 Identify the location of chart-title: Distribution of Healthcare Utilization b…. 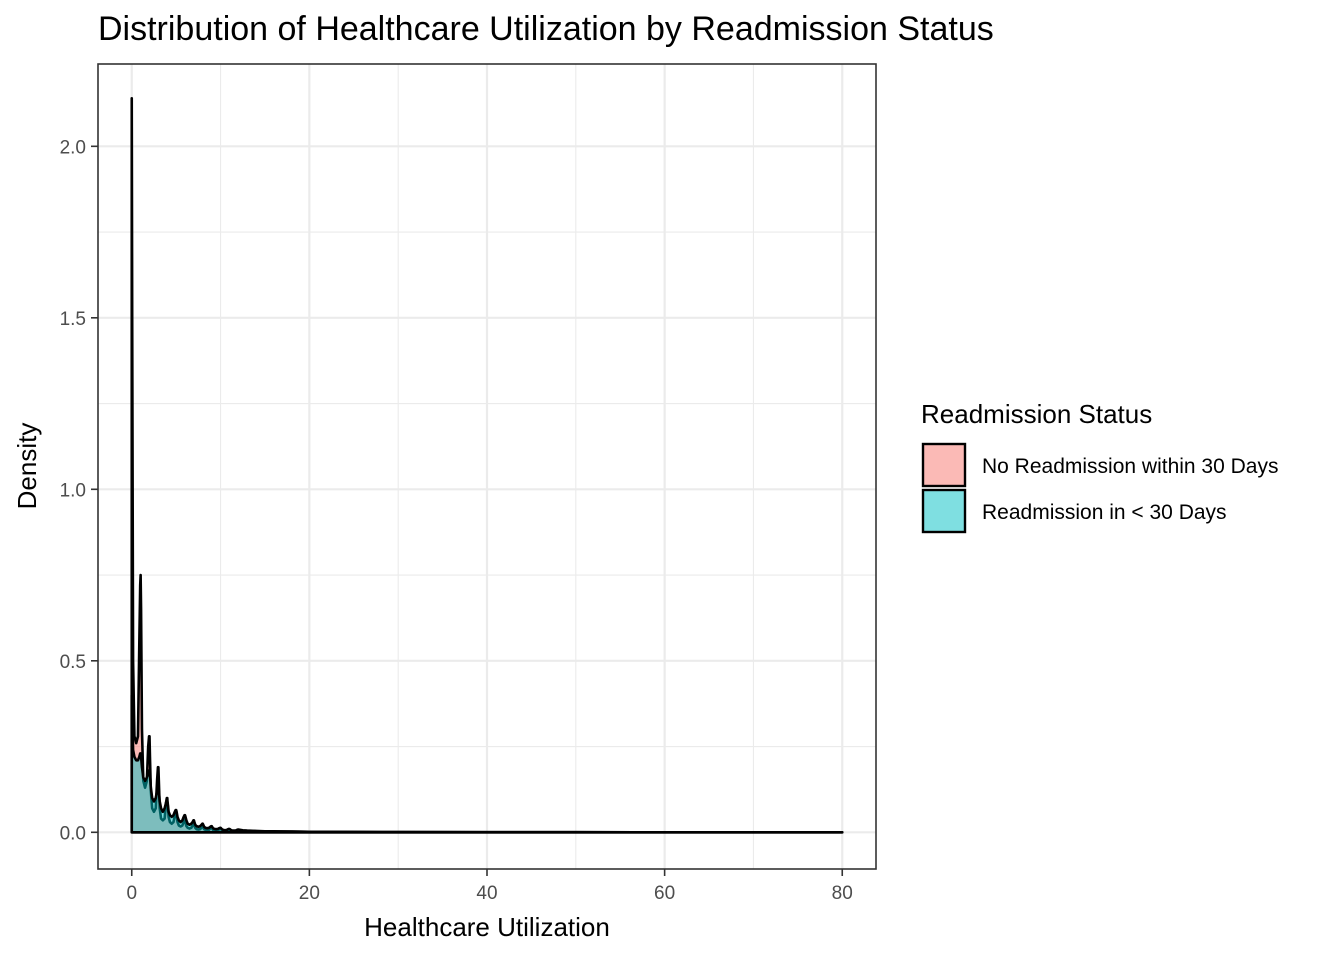
(546, 29).